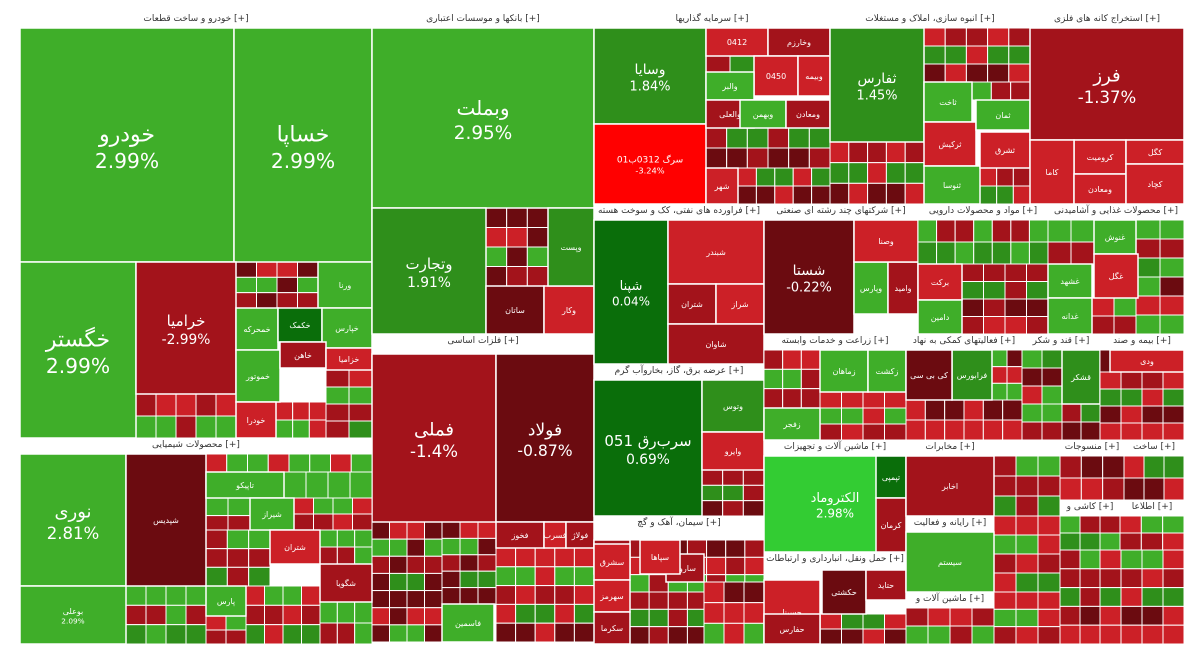 Image resolution: width=1200 pixels, height=664 pixels. I want to click on symbol-tile: وبیمه, so click(814, 76).